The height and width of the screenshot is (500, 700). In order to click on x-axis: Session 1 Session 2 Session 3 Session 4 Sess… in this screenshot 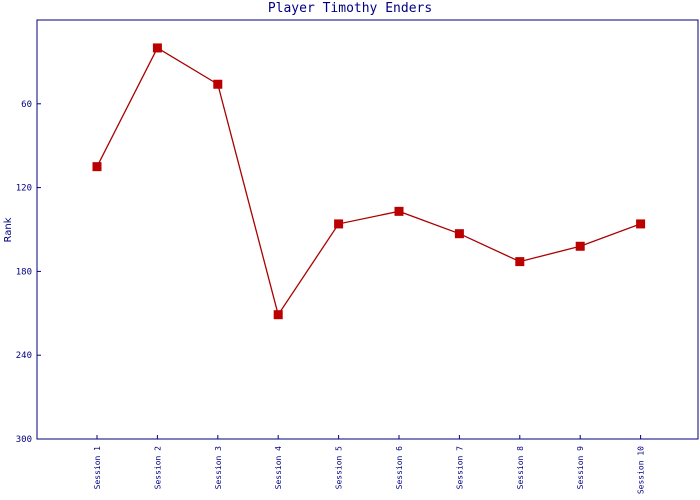, I will do `click(369, 464)`.